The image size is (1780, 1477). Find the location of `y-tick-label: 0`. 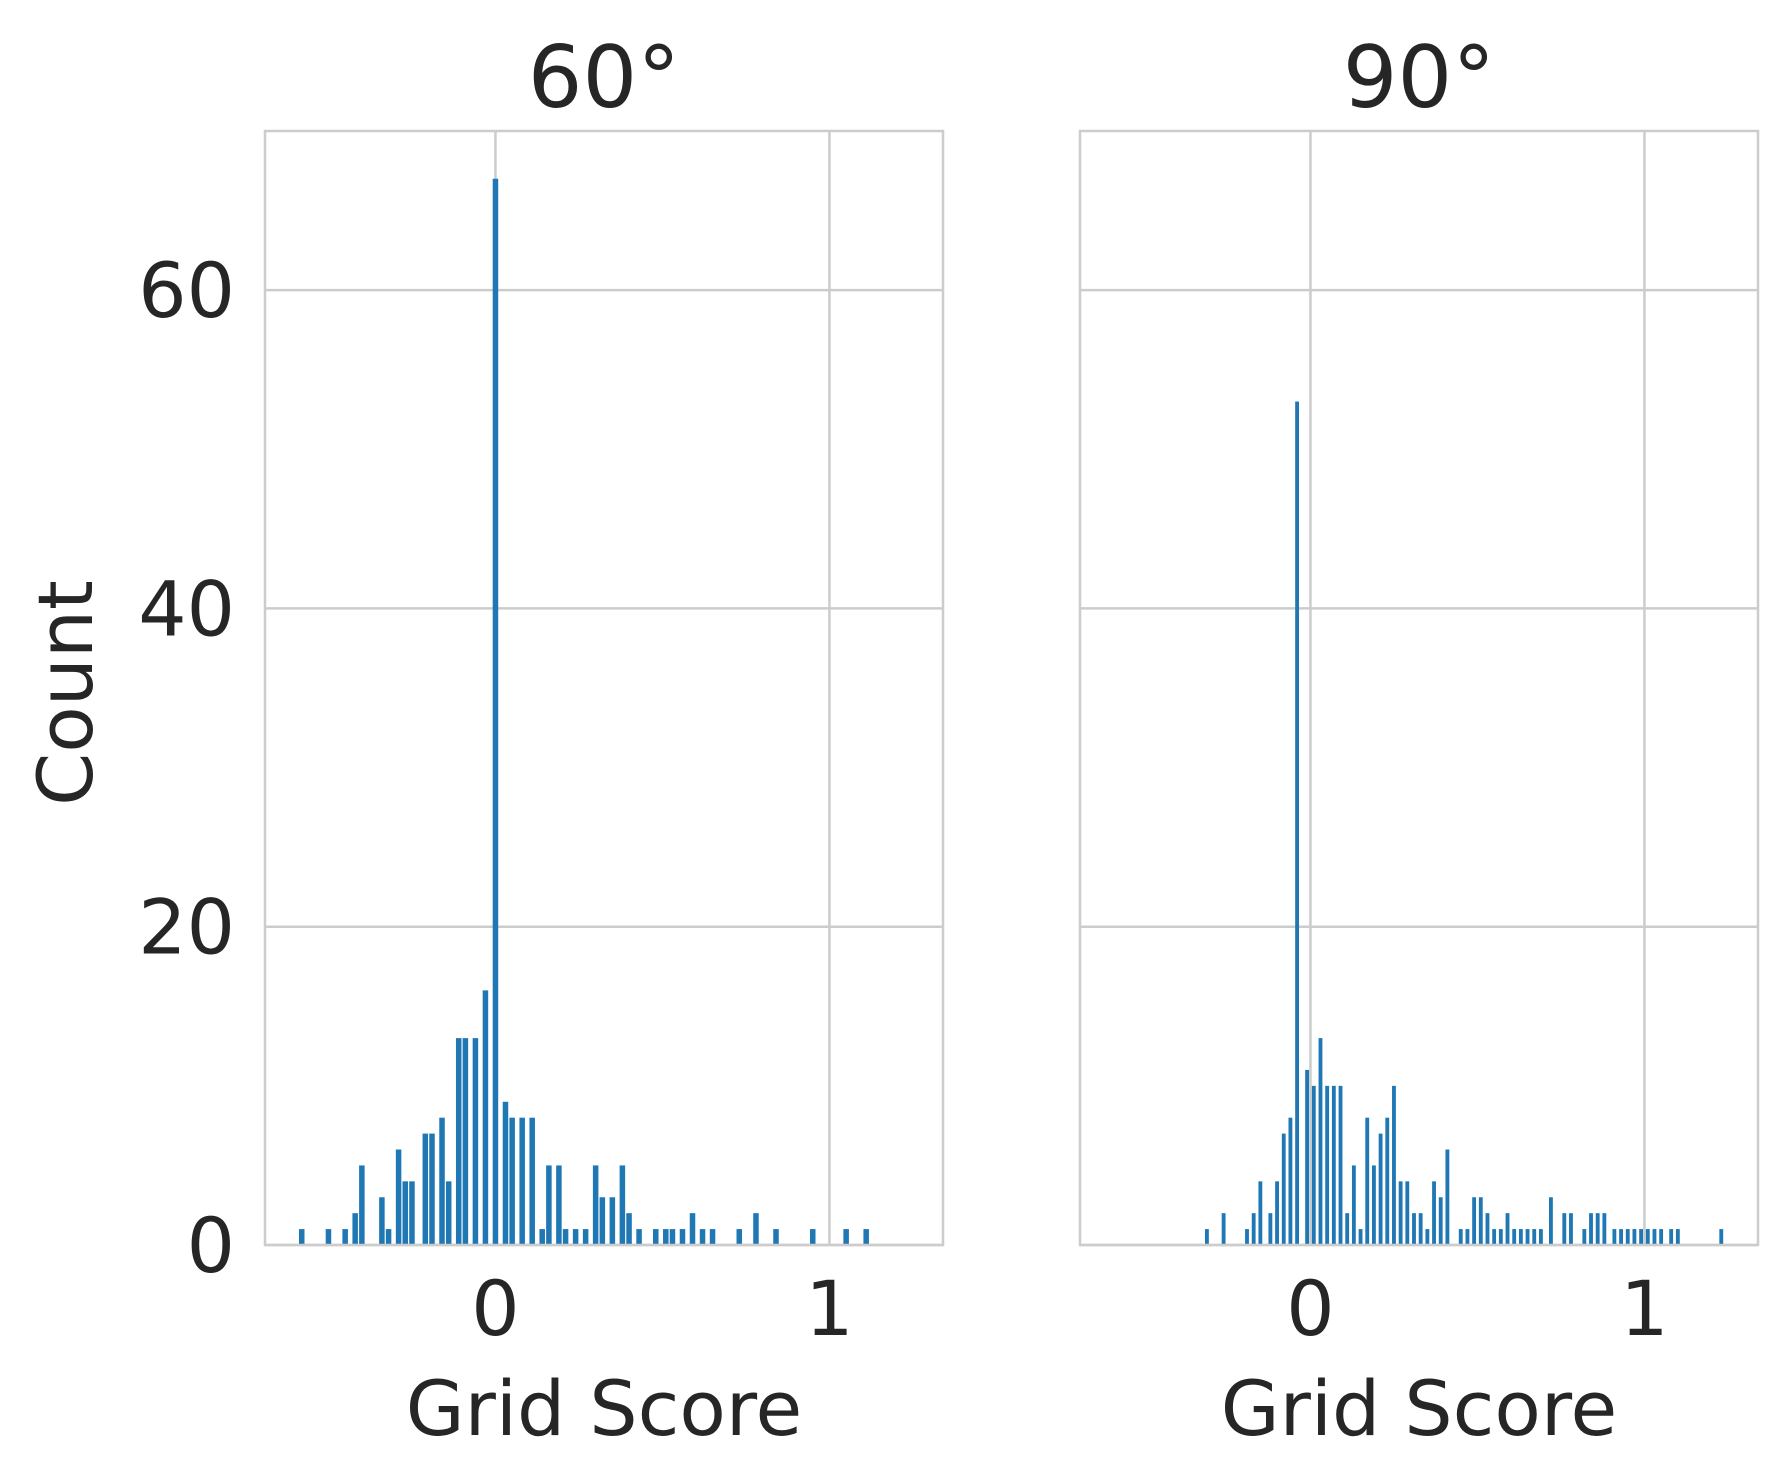

y-tick-label: 0 is located at coordinates (211, 1245).